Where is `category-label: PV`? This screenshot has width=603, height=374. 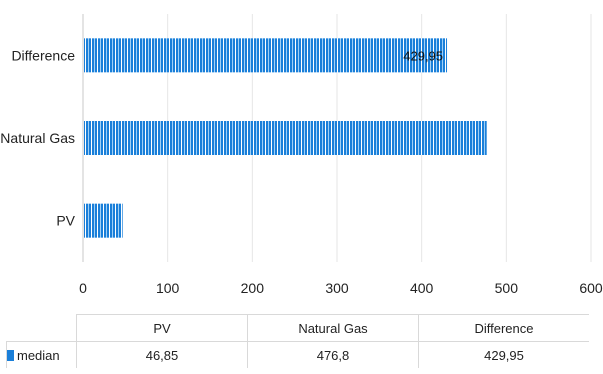
category-label: PV is located at coordinates (65, 221).